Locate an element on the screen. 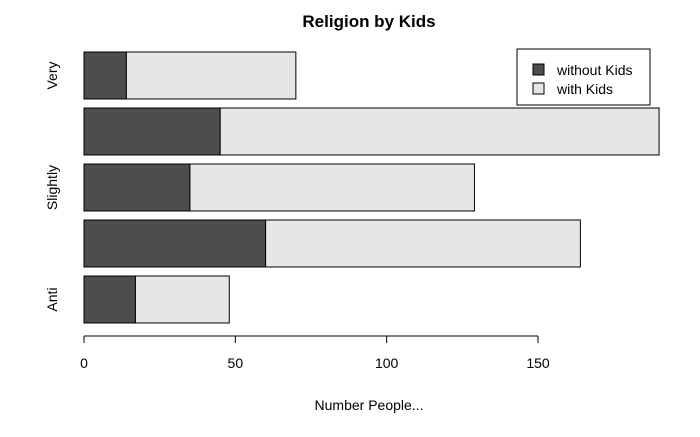 The width and height of the screenshot is (700, 437). category-labels: Anti Slightly Very is located at coordinates (52, 186).